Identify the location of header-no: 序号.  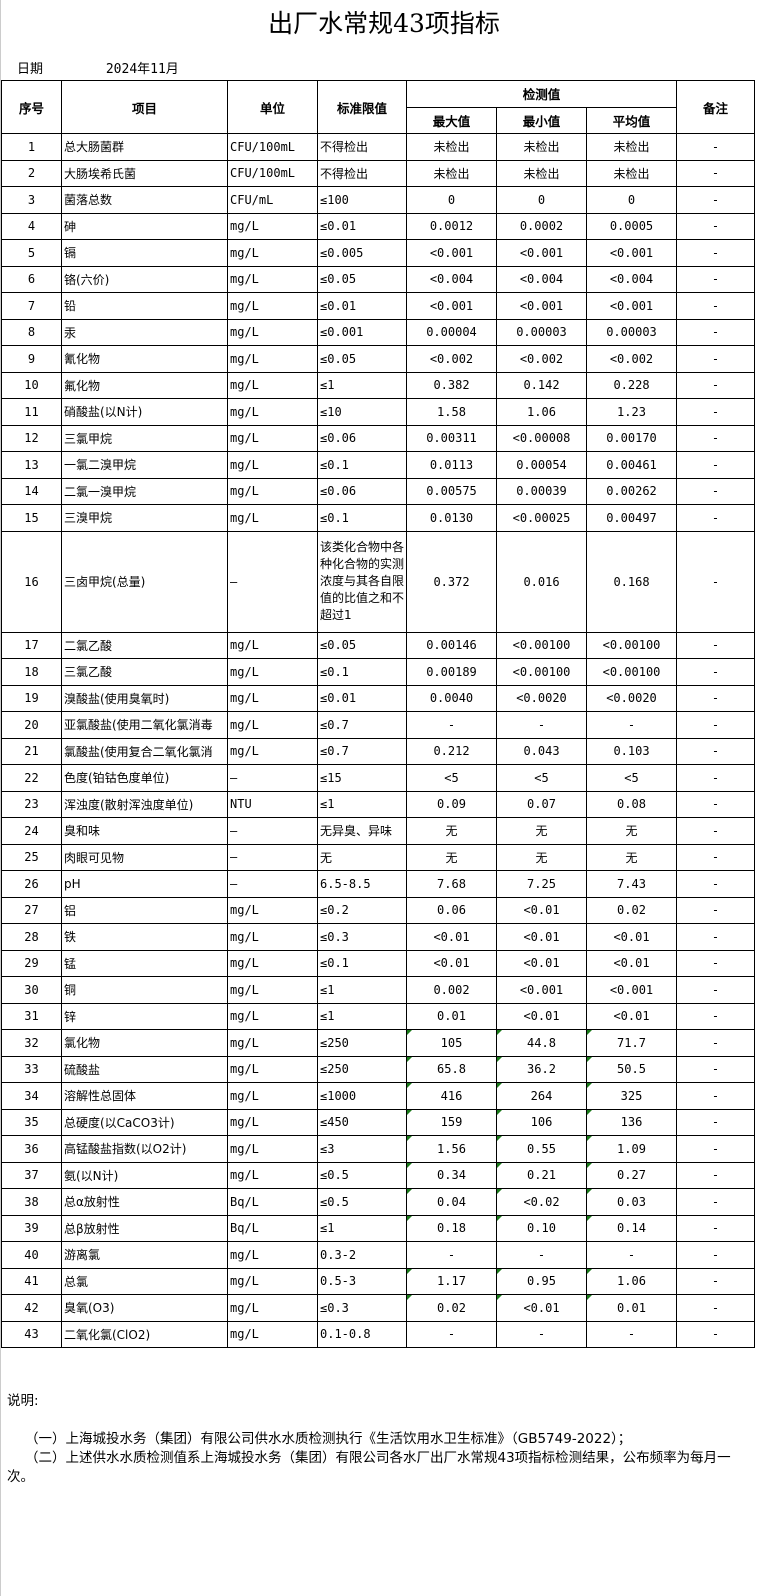
(31, 107).